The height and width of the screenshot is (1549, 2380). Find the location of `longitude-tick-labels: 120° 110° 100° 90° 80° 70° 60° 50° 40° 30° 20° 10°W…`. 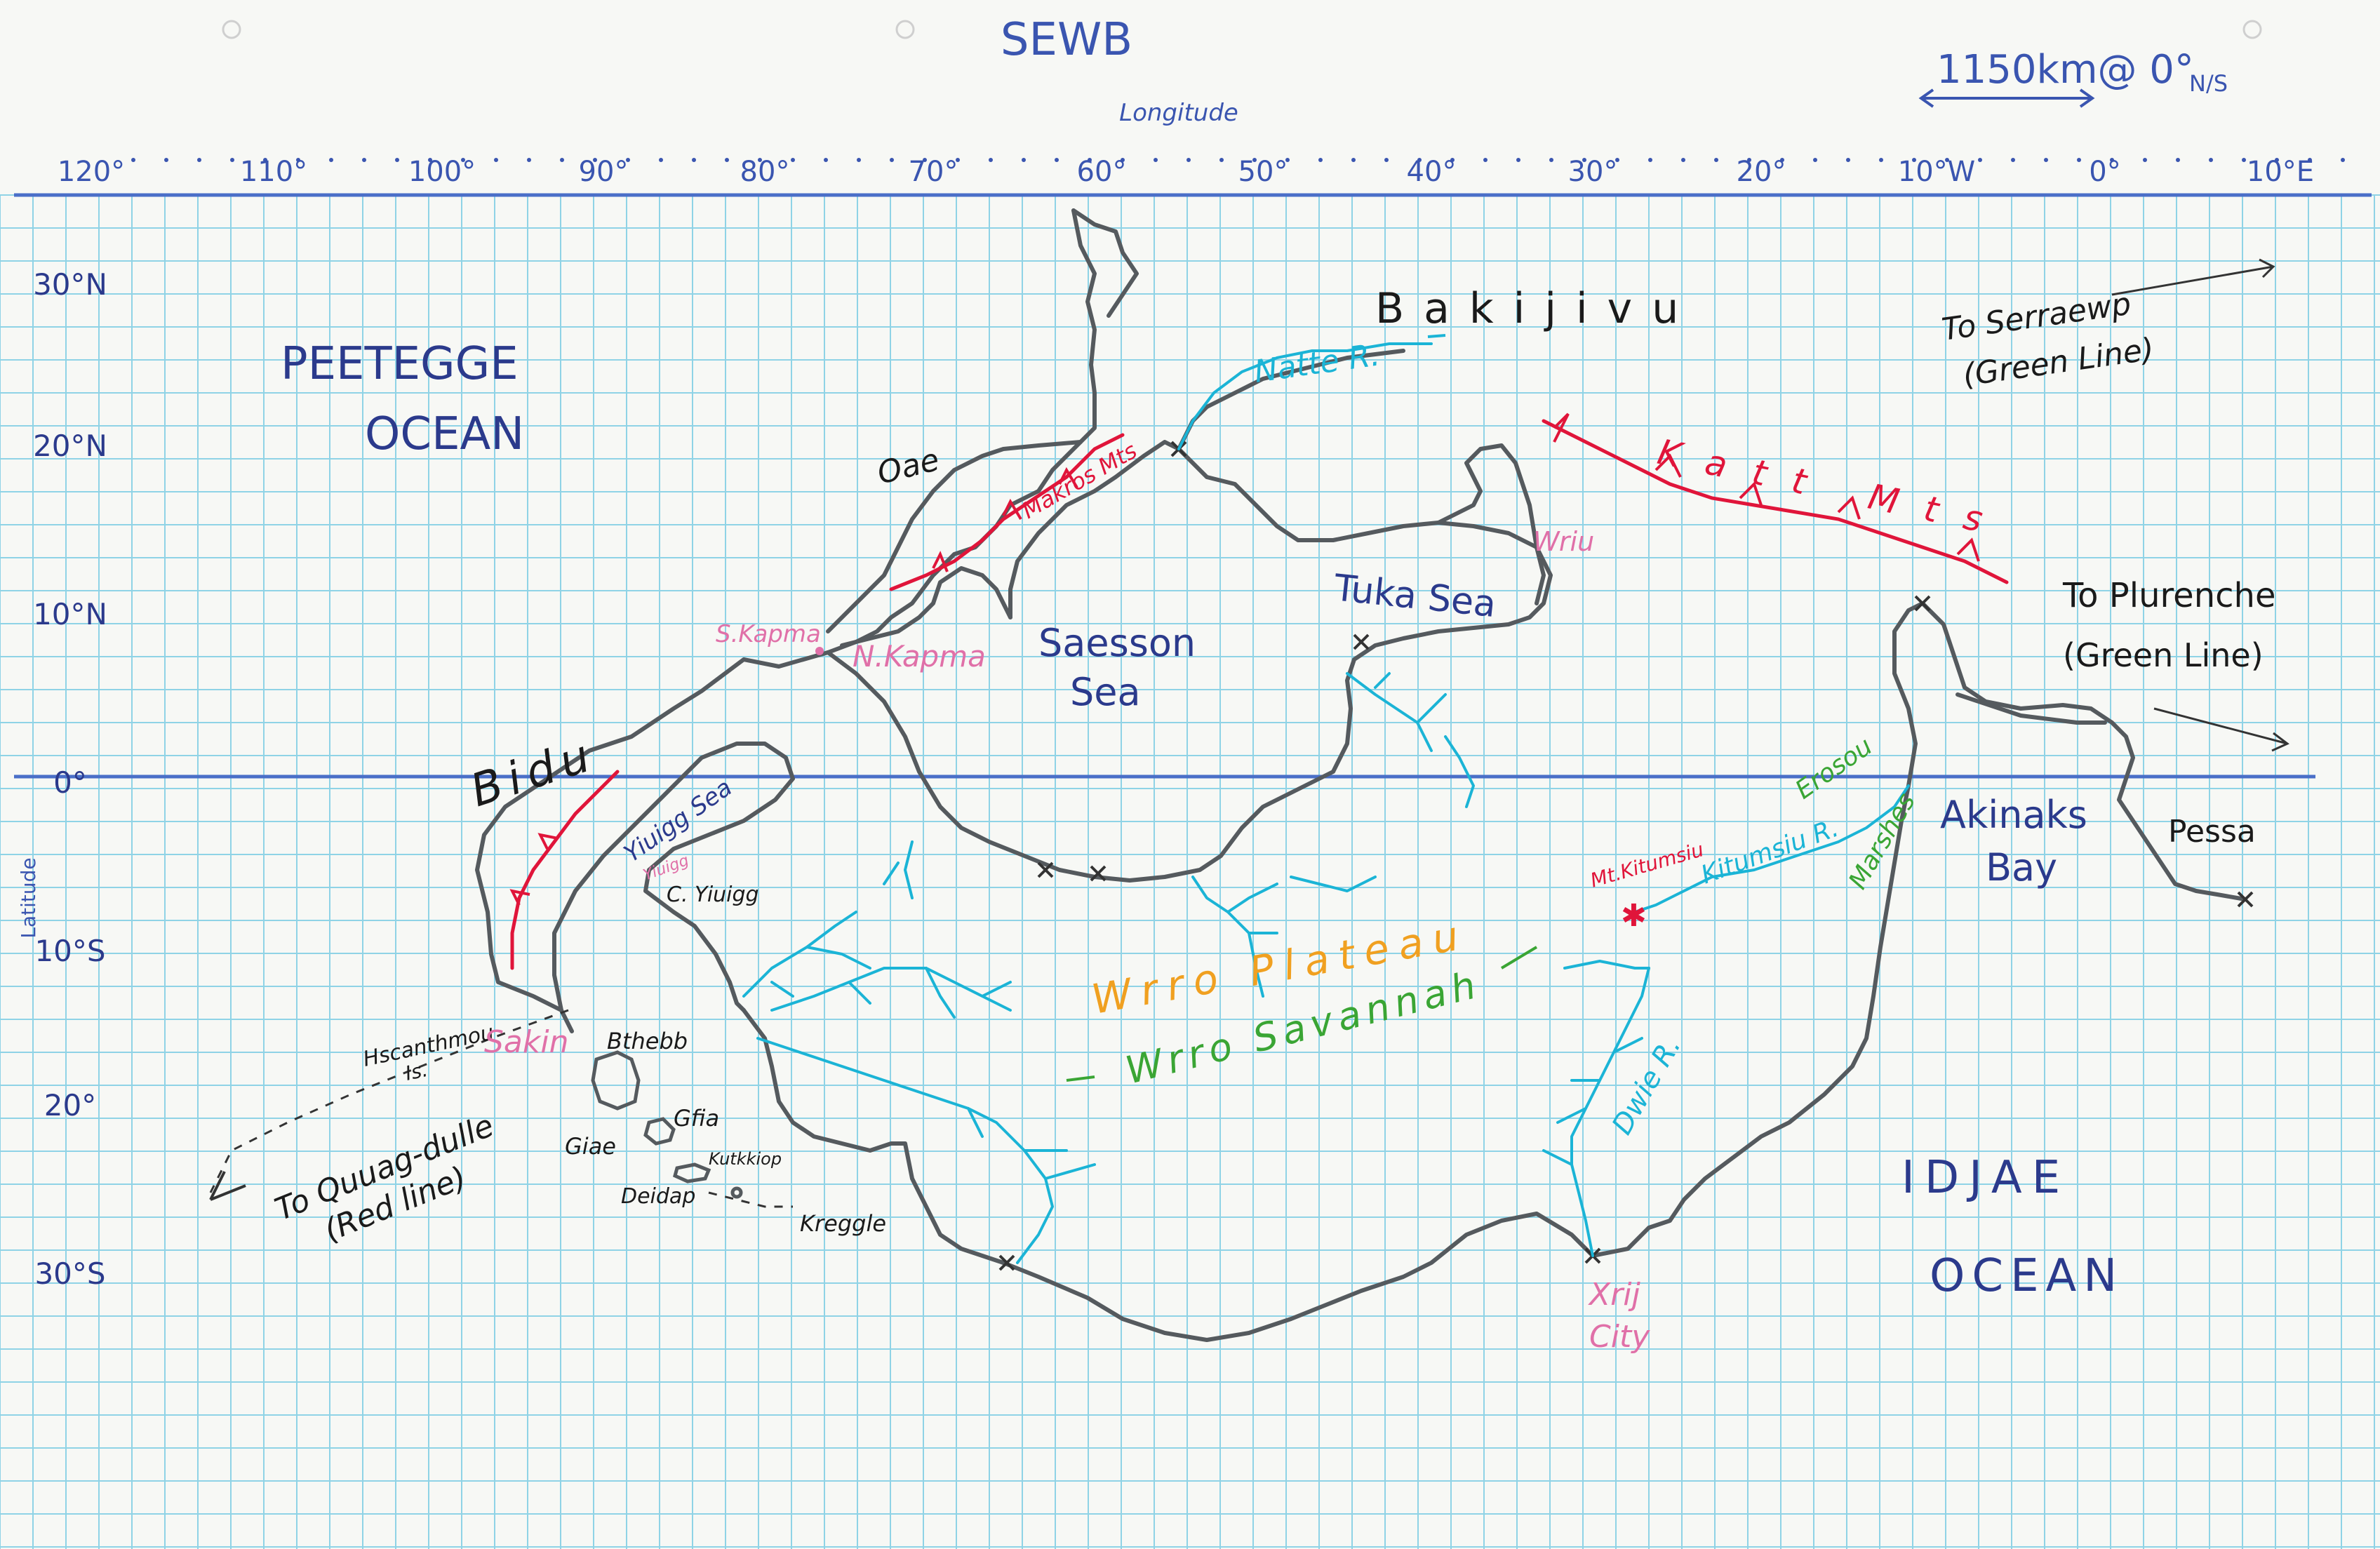

longitude-tick-labels: 120° 110° 100° 90° 80° 70° 60° 50° 40° 30° 20° 10°W… is located at coordinates (1186, 172).